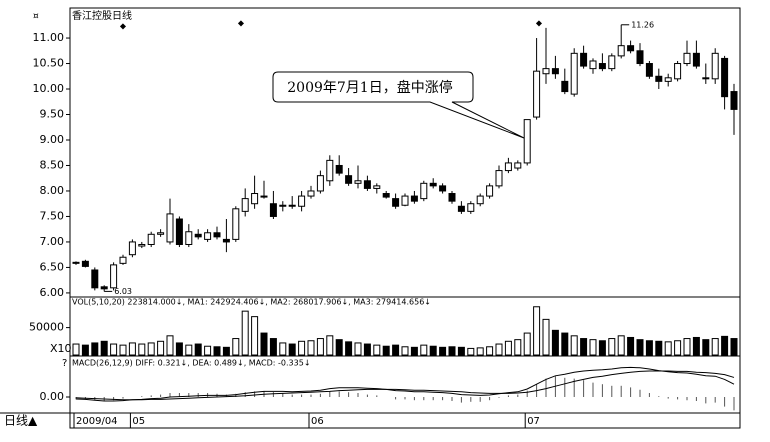  I want to click on y-tick-label: 7.50, so click(52, 215).